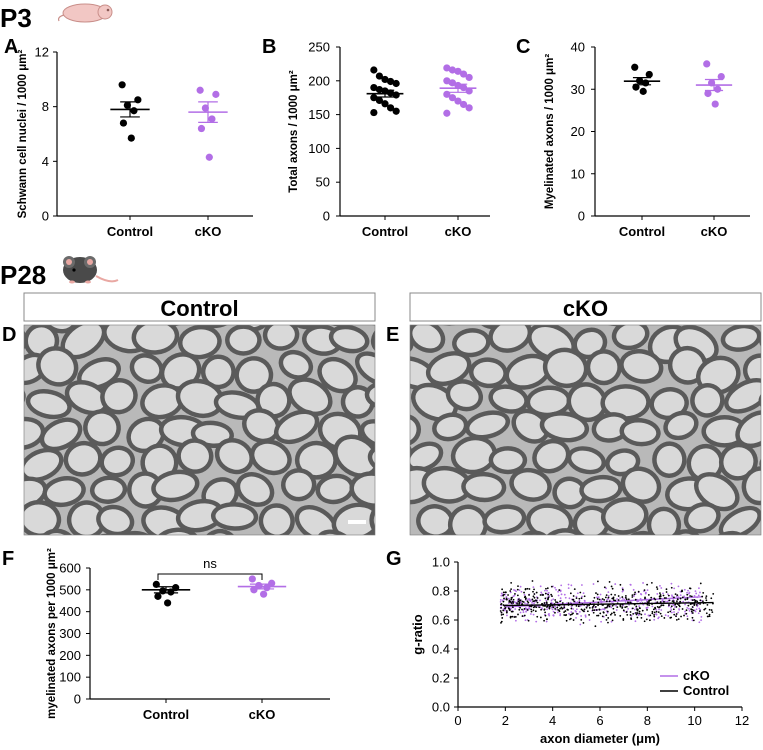 This screenshot has height=750, width=763. Describe the element at coordinates (742, 720) in the screenshot. I see `x-tick-label: 12` at that location.